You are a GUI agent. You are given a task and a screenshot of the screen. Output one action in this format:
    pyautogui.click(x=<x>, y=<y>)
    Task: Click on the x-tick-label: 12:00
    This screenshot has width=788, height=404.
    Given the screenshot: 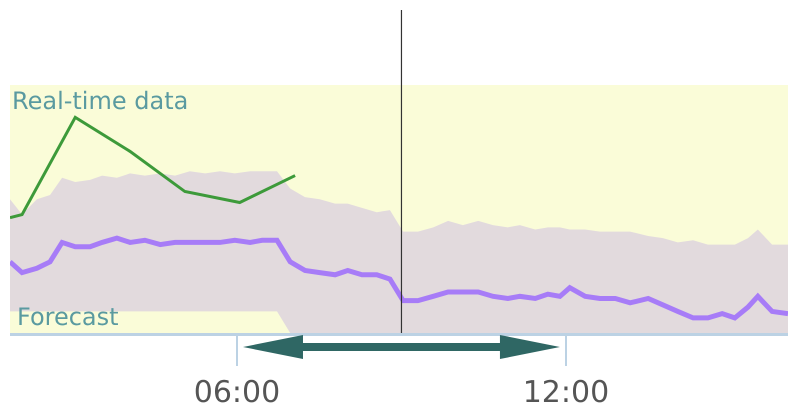 What is the action you would take?
    pyautogui.click(x=566, y=389)
    